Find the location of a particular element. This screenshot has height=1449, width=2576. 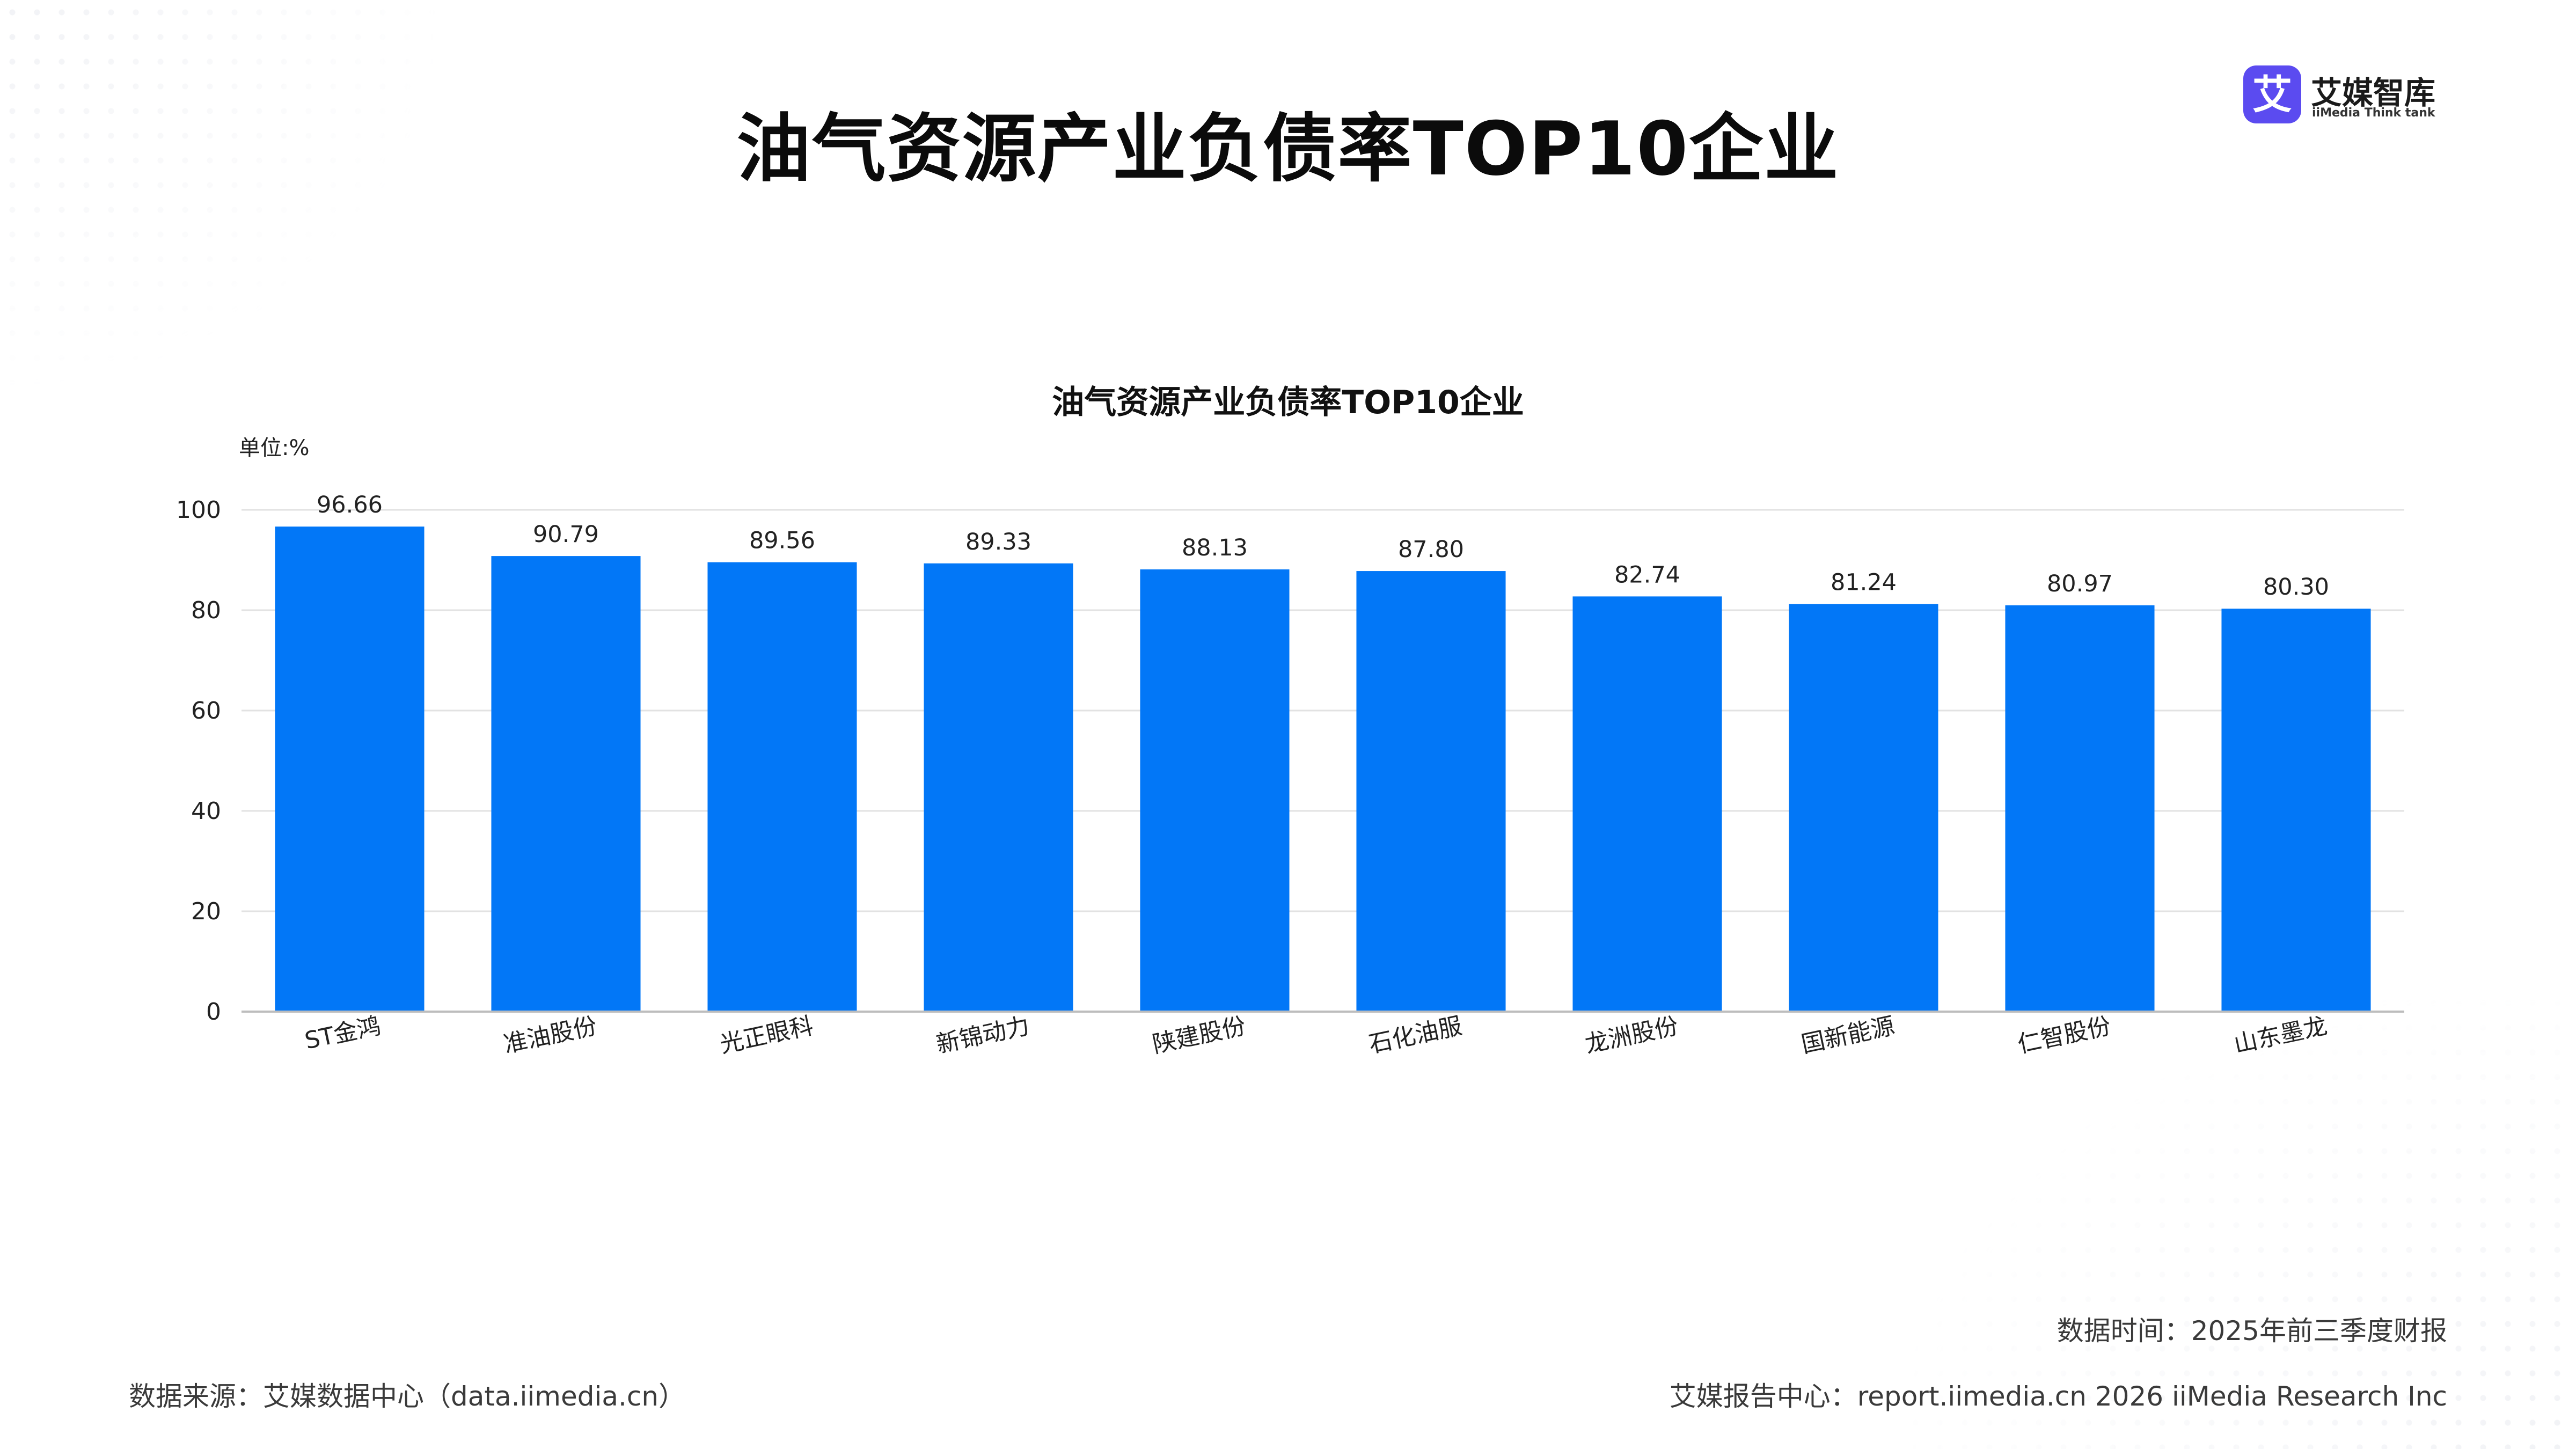

bar-value-label: 96.66 is located at coordinates (350, 505).